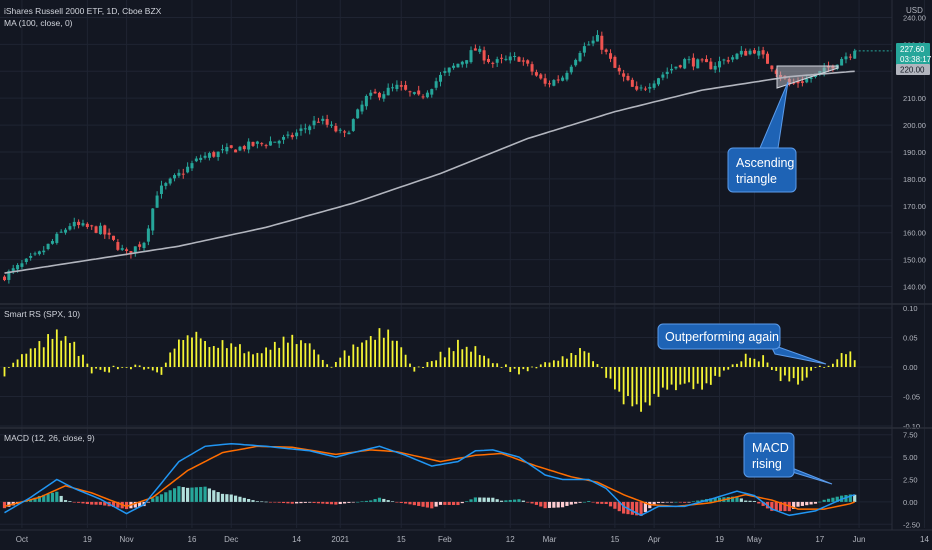 Image resolution: width=932 pixels, height=550 pixels. What do you see at coordinates (807, 77) in the screenshot?
I see `ascending-triangle-shape` at bounding box center [807, 77].